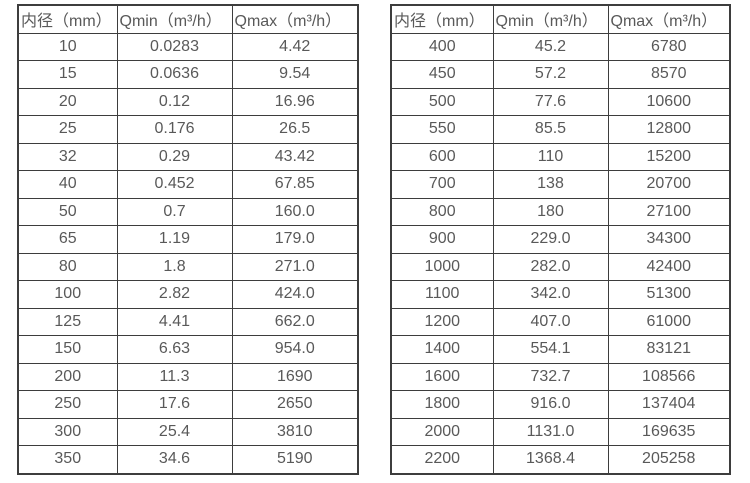  I want to click on table-row: 2000 1131.0 169635, so click(560, 431).